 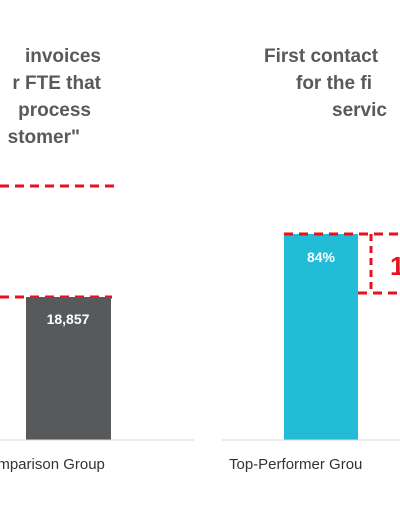 What do you see at coordinates (321, 337) in the screenshot?
I see `bar-top-performer-group` at bounding box center [321, 337].